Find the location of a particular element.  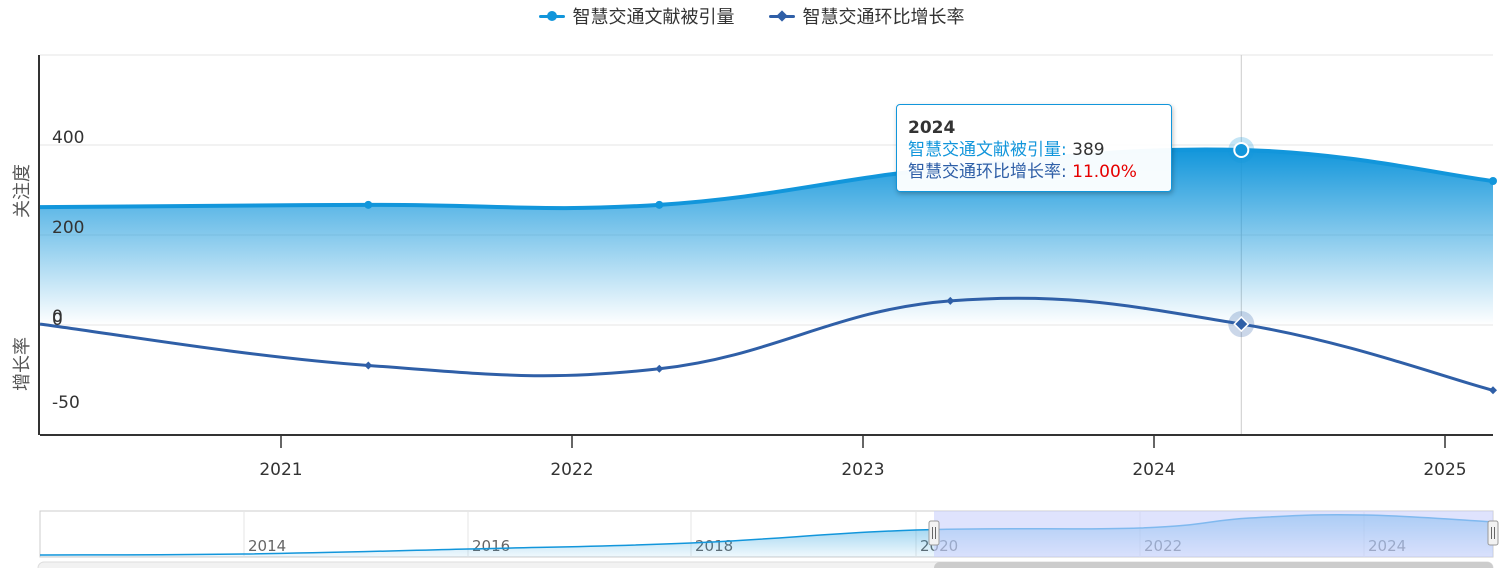

legend-label-growth: 智慧交通环比增长率 is located at coordinates (883, 17).